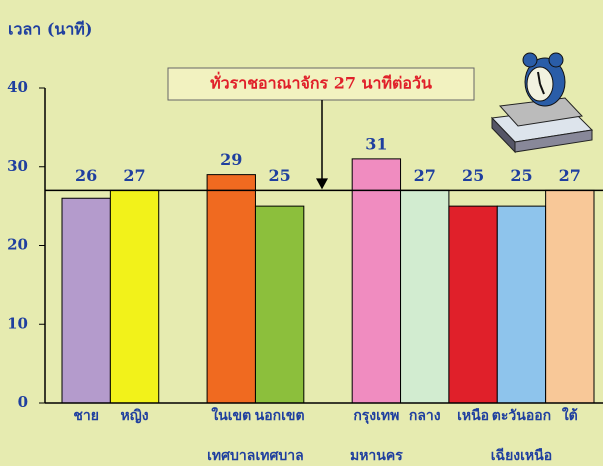 Image resolution: width=603 pixels, height=466 pixels. What do you see at coordinates (376, 416) in the screenshot?
I see `x-tick-label: กรุงเทพ` at bounding box center [376, 416].